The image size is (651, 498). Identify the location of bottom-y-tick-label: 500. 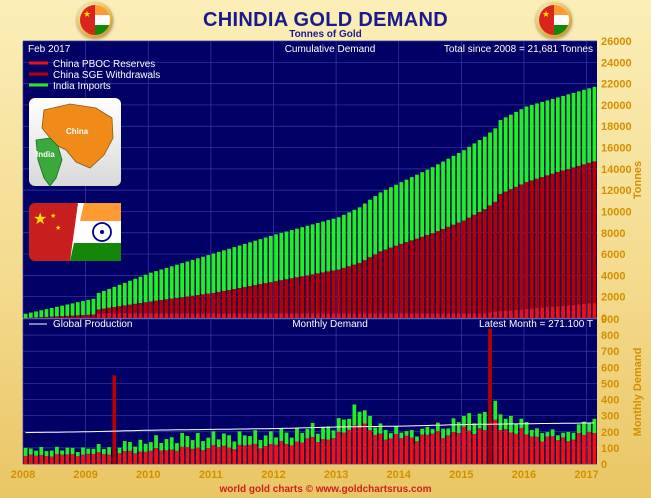
(610, 384).